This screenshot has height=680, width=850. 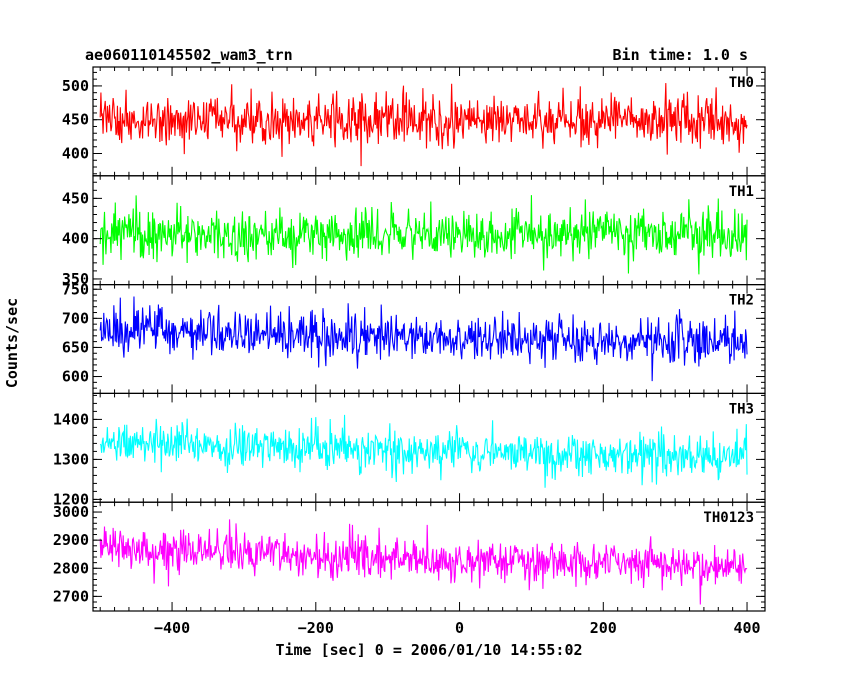 I want to click on y-tick-label: 750, so click(x=75, y=289).